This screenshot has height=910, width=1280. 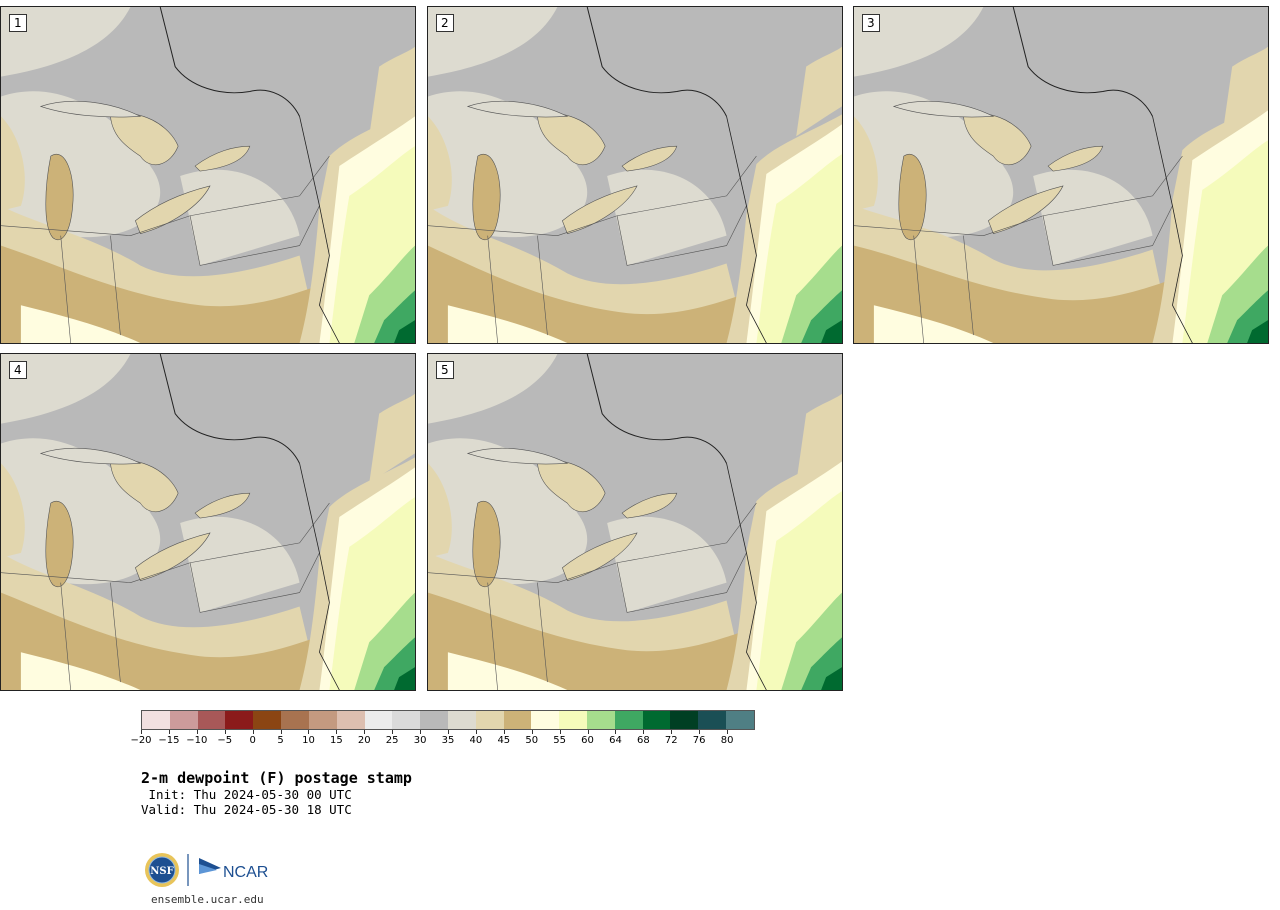 I want to click on ensemble-member-map-5: 5, so click(x=635, y=522).